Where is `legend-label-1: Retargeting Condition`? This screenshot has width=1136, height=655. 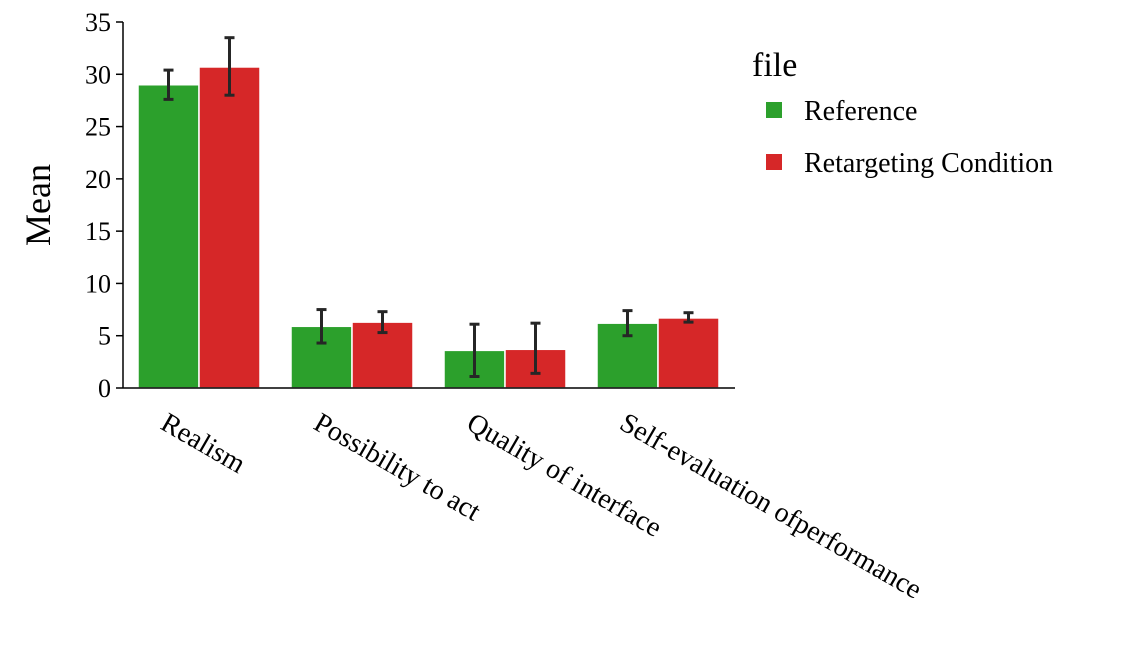 legend-label-1: Retargeting Condition is located at coordinates (928, 163).